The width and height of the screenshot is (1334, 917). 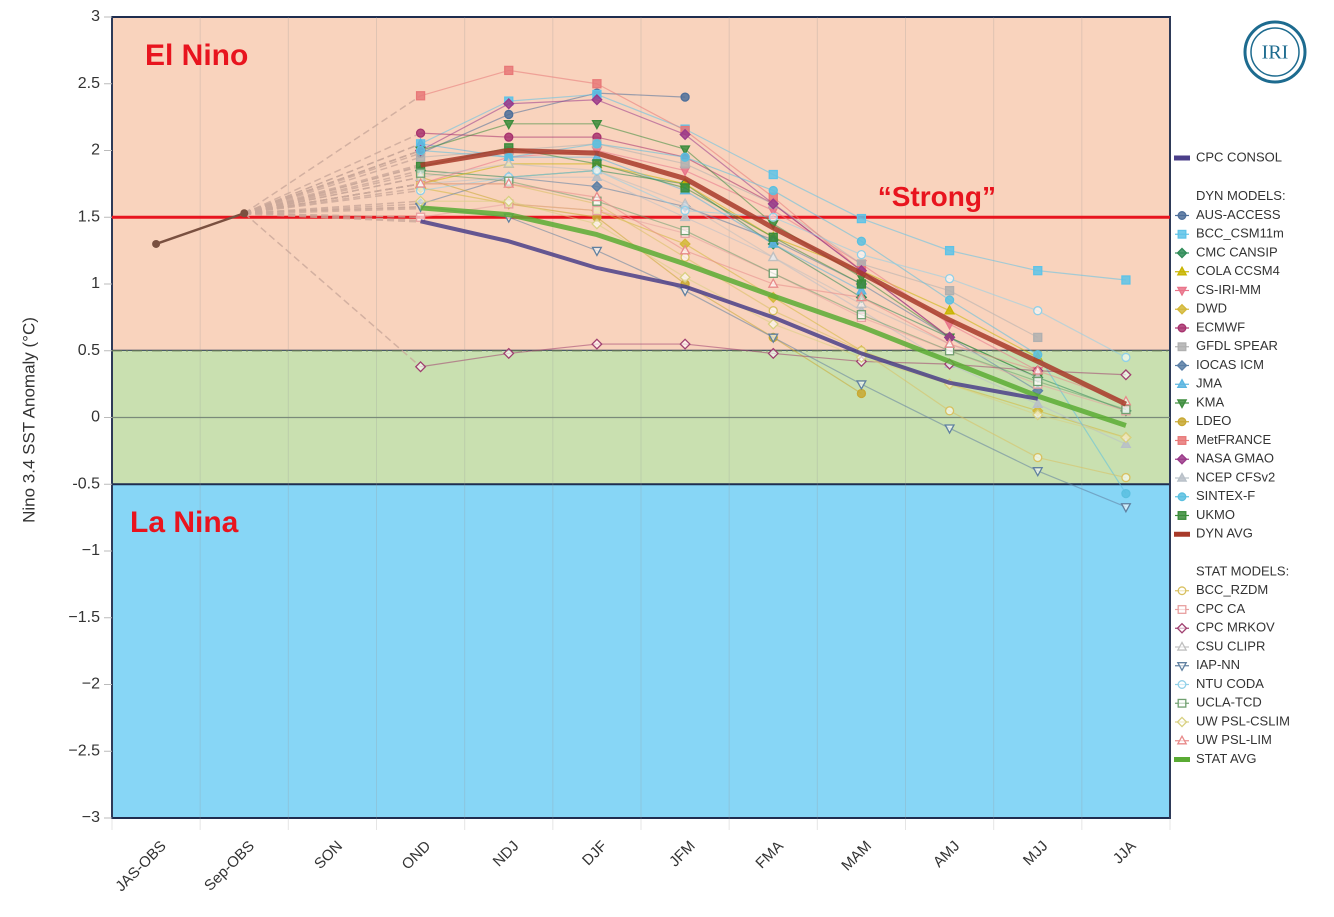 I want to click on y-axis-label: Nino 3.4 SST Anomaly (°C), so click(x=28, y=420).